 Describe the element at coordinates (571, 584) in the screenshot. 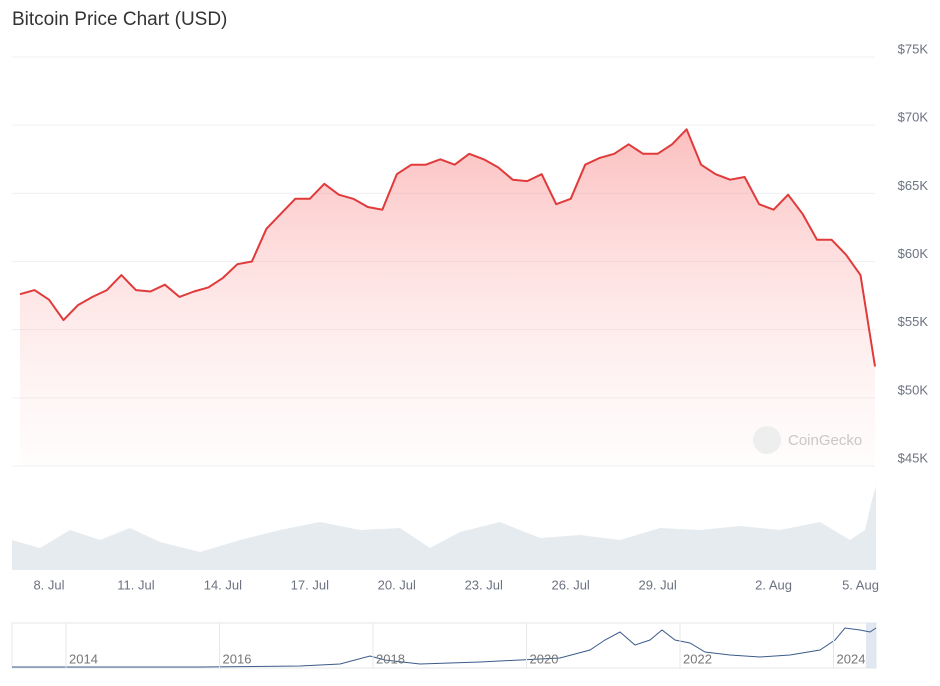

I see `x-tick-label: 26. Jul` at that location.